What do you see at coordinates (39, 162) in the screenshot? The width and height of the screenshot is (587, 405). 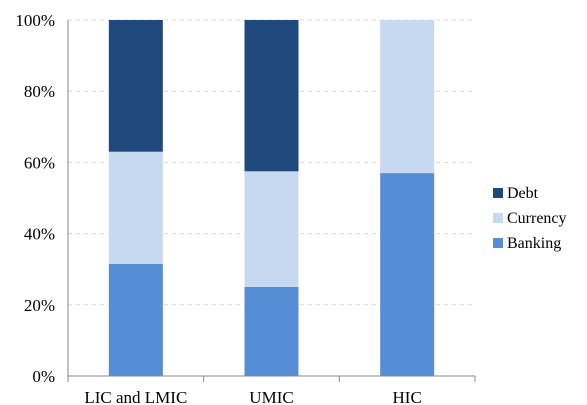 I see `y-tick-label: 60%` at bounding box center [39, 162].